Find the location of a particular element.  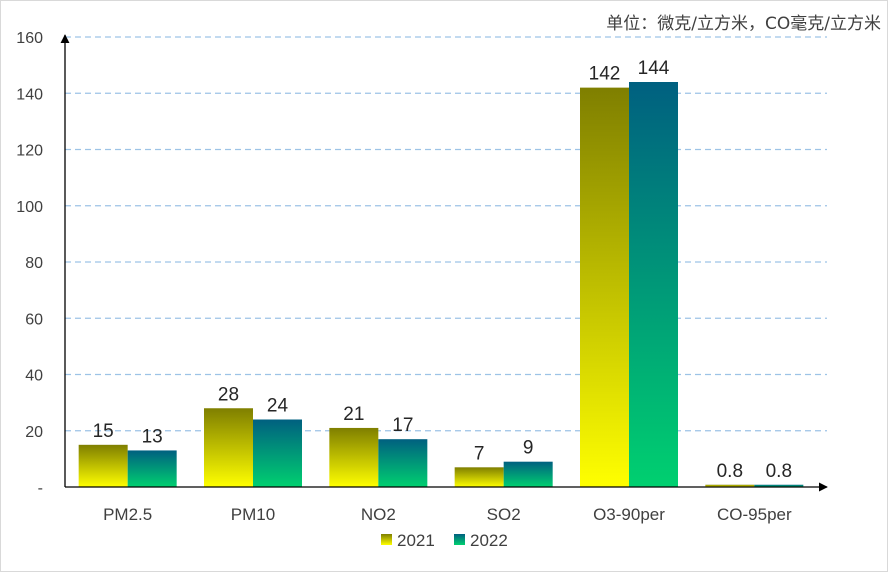

category-label: PM10 is located at coordinates (253, 514).